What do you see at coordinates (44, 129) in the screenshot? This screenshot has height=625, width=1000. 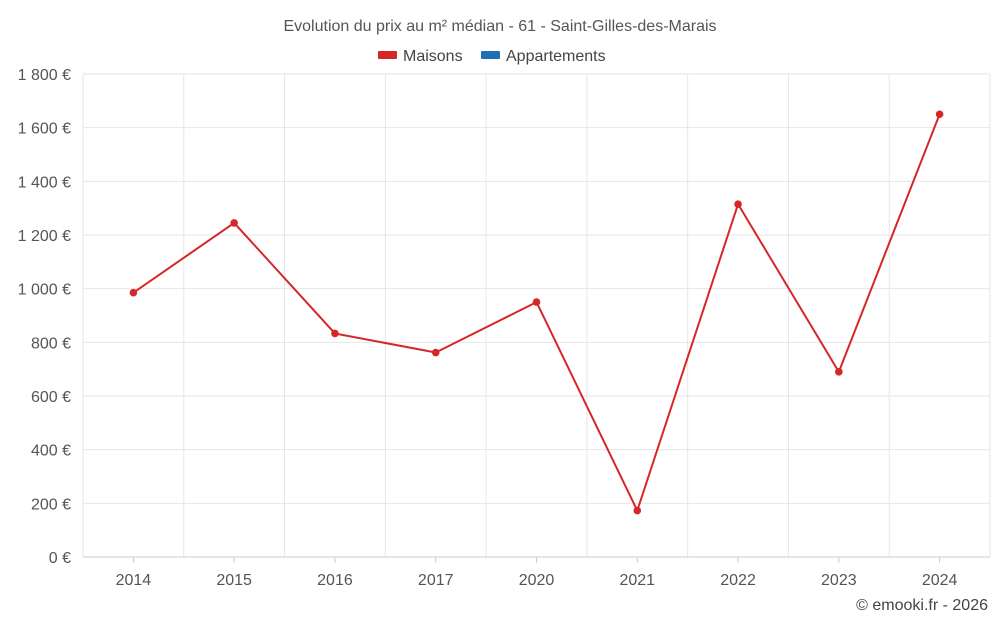 I see `y-tick-label: 1 600 €` at bounding box center [44, 129].